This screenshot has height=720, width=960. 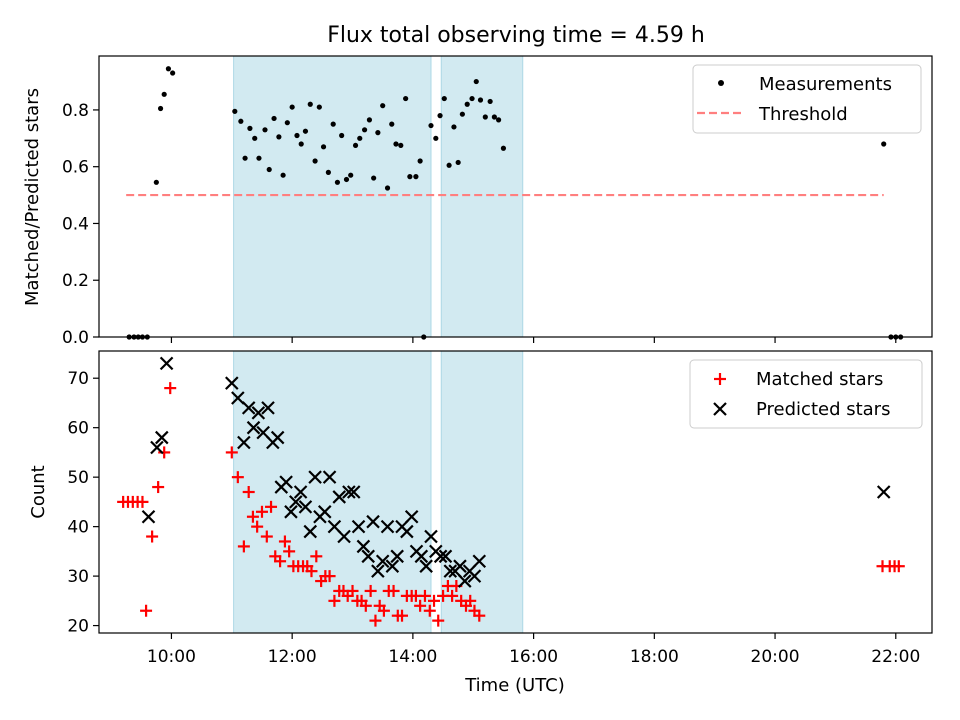 I want to click on top-y-ticks: 0.0 0.2 0.4 0.6 0.8, so click(x=80, y=224).